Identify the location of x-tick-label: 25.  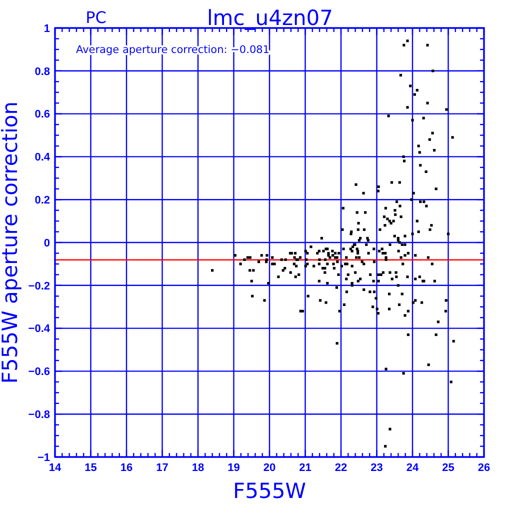
(448, 468).